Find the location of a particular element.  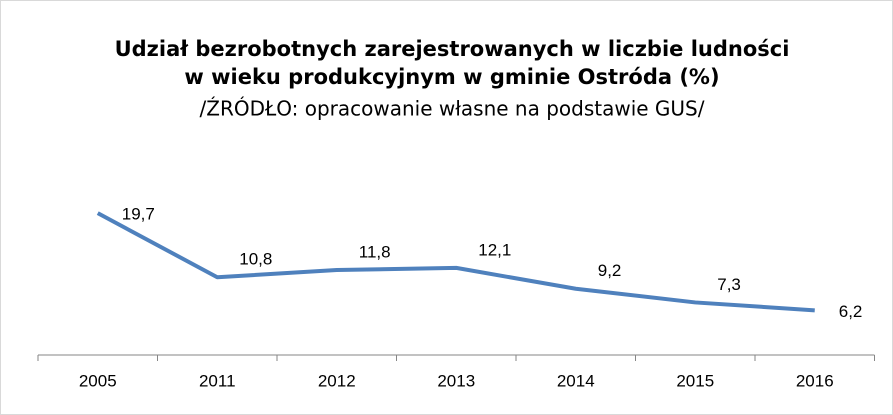

data-label: 19,7 is located at coordinates (138, 214).